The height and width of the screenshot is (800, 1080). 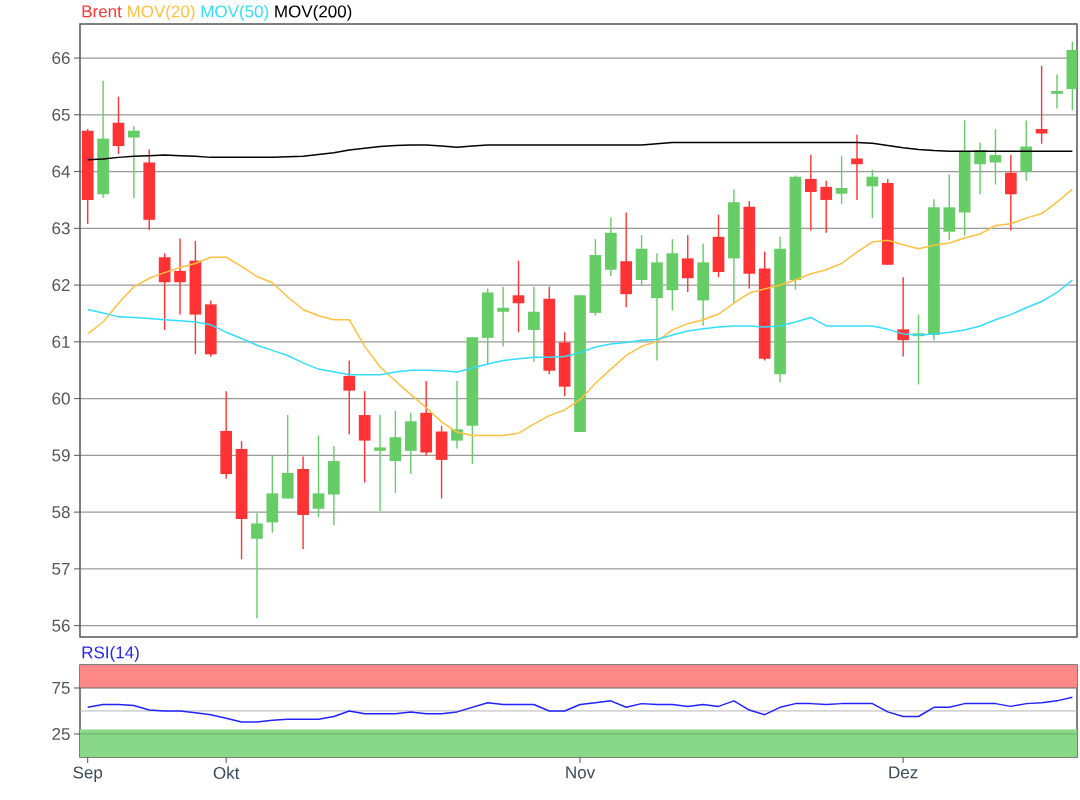 What do you see at coordinates (61, 734) in the screenshot?
I see `y-tick-label: 25` at bounding box center [61, 734].